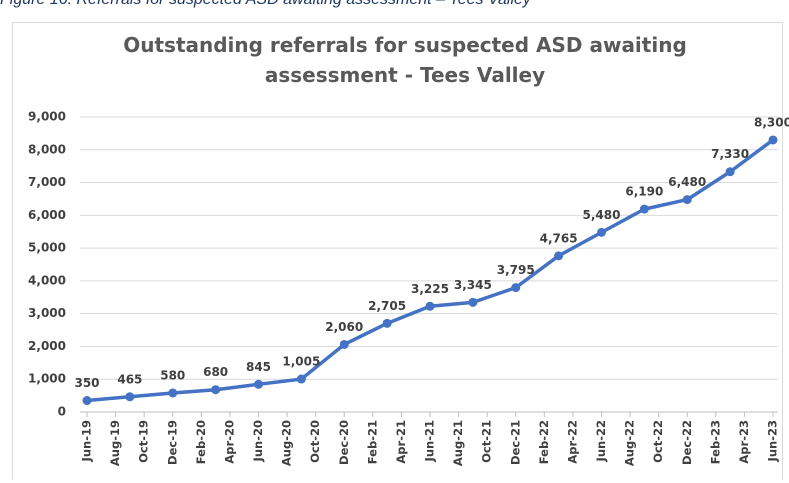  Describe the element at coordinates (344, 327) in the screenshot. I see `data-label: 2,060` at that location.